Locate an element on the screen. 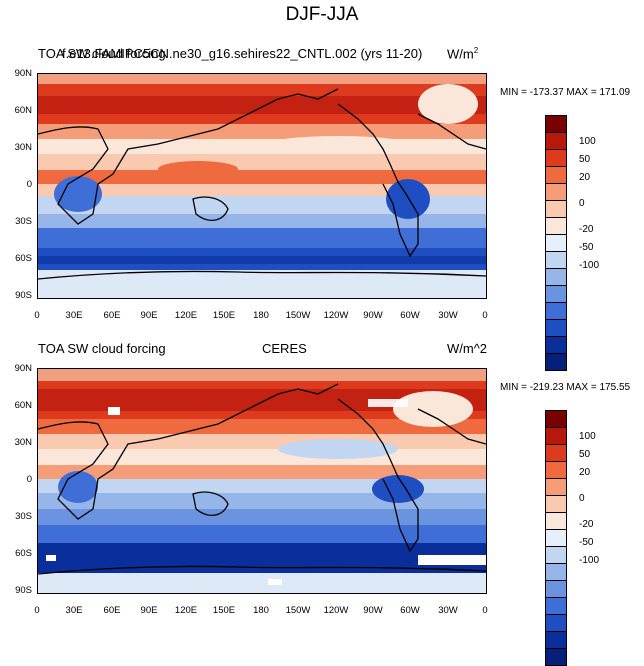  figure-title: DJF-JJA is located at coordinates (322, 14).